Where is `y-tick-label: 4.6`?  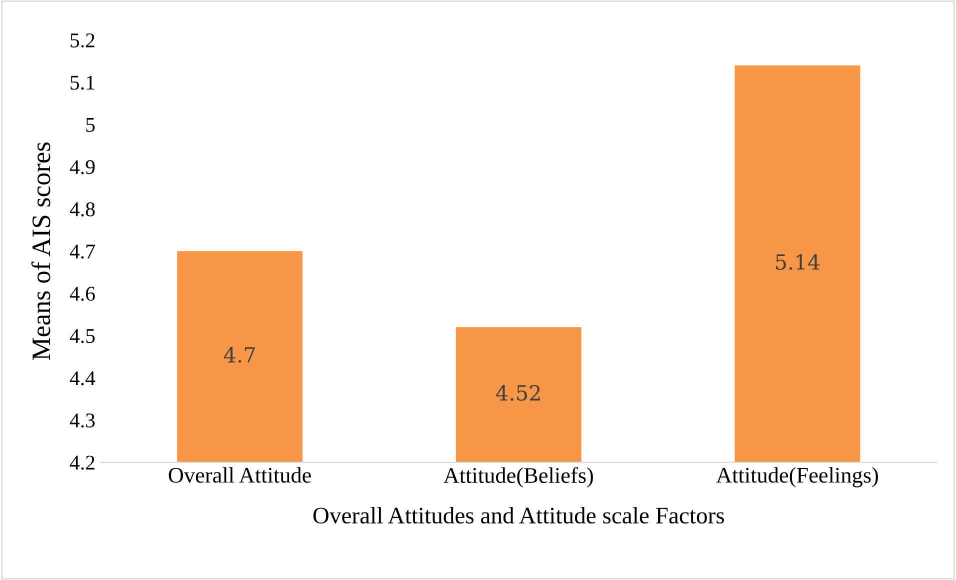 y-tick-label: 4.6 is located at coordinates (82, 293).